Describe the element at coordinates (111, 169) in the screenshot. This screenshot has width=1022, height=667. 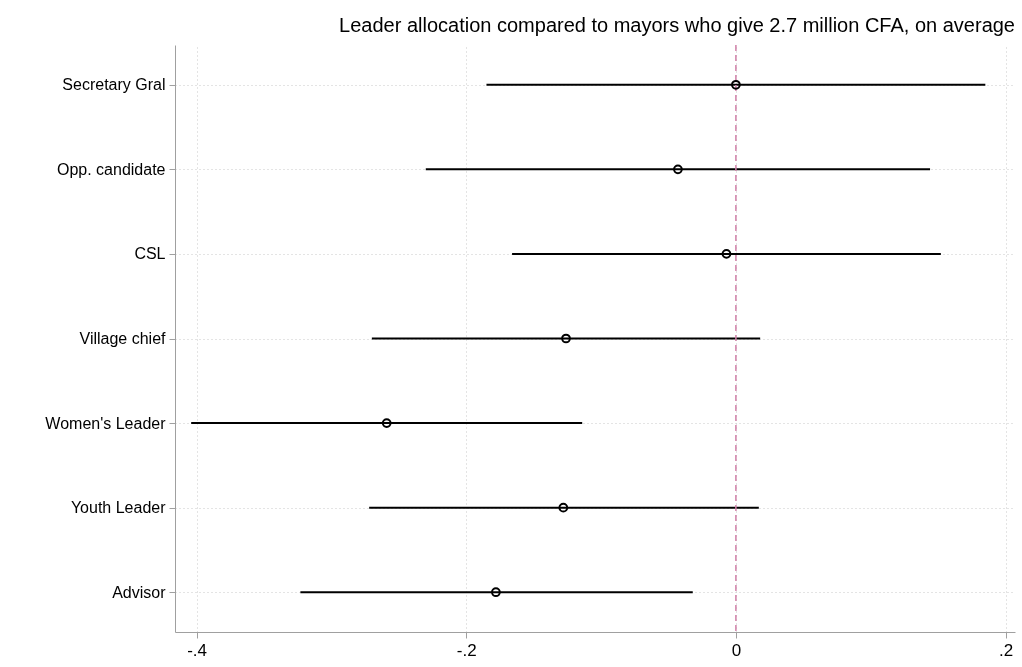
I see `y-tick-label: Opp. candidate` at that location.